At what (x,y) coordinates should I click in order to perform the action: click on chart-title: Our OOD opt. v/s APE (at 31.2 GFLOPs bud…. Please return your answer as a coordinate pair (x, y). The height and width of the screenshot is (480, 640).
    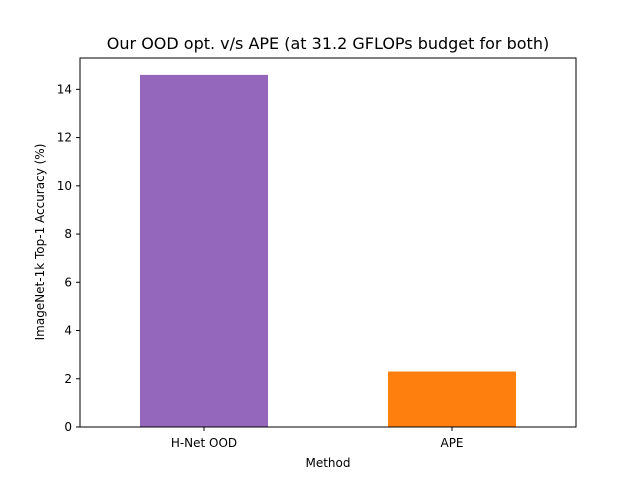
    Looking at the image, I should click on (328, 43).